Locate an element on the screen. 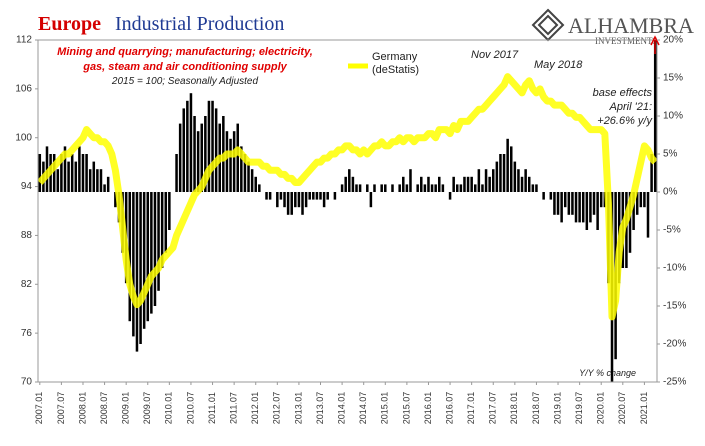 The height and width of the screenshot is (446, 705). y2-tick-label: -15% is located at coordinates (674, 306).